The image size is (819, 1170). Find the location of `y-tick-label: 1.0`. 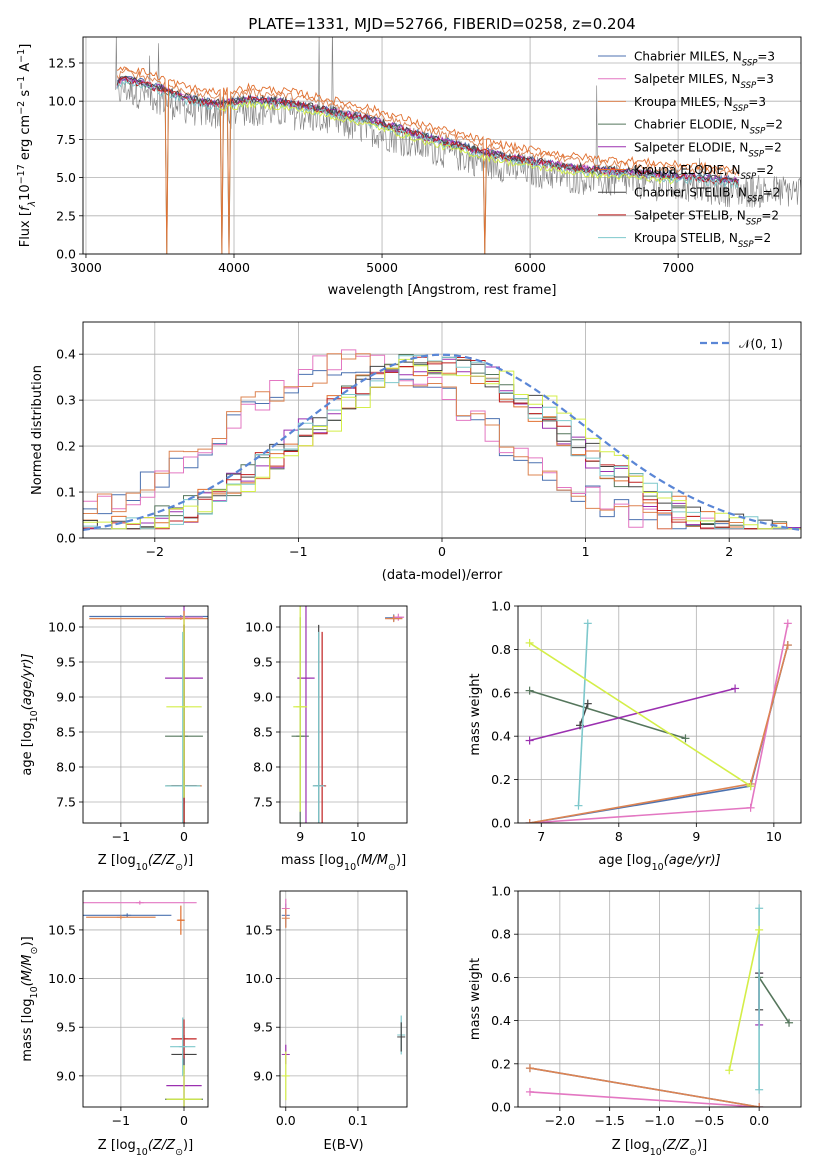

y-tick-label: 1.0 is located at coordinates (501, 891).